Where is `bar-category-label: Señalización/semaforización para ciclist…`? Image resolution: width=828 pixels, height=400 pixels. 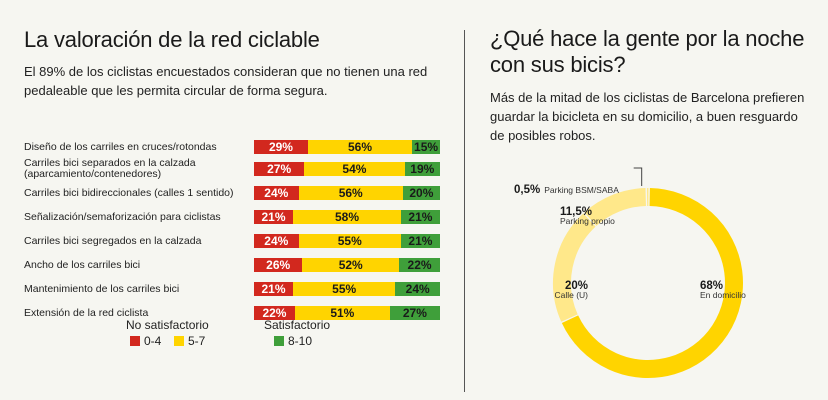
bar-category-label: Señalización/semaforización para ciclist… is located at coordinates (122, 216).